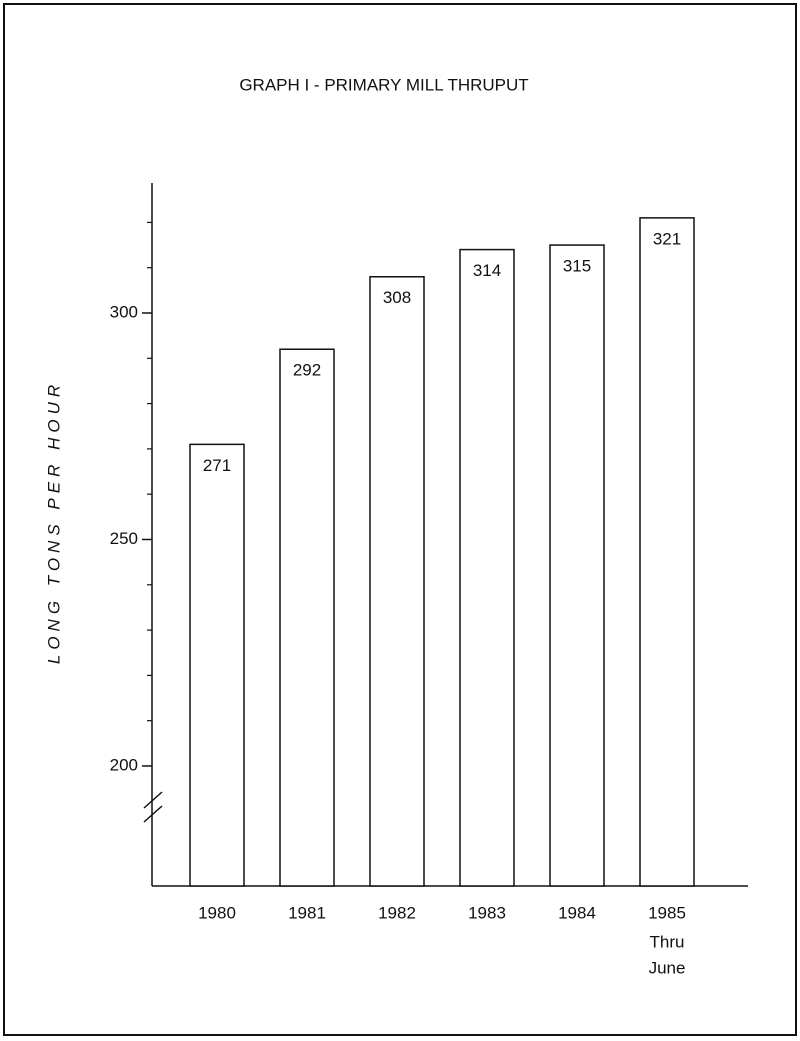  I want to click on x-tick-label: 1984, so click(577, 912).